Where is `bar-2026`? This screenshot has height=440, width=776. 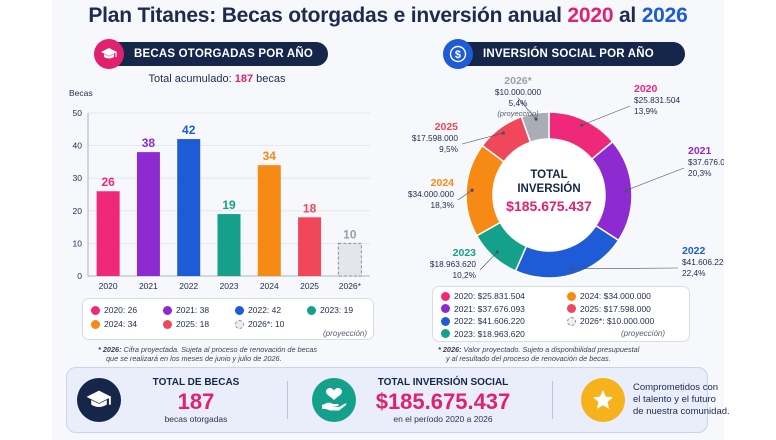
bar-2026 is located at coordinates (349, 259).